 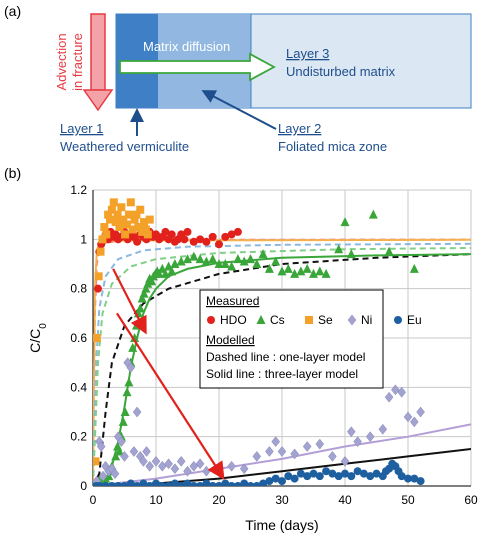 What do you see at coordinates (299, 128) in the screenshot?
I see `layer2-title: Layer 2` at bounding box center [299, 128].